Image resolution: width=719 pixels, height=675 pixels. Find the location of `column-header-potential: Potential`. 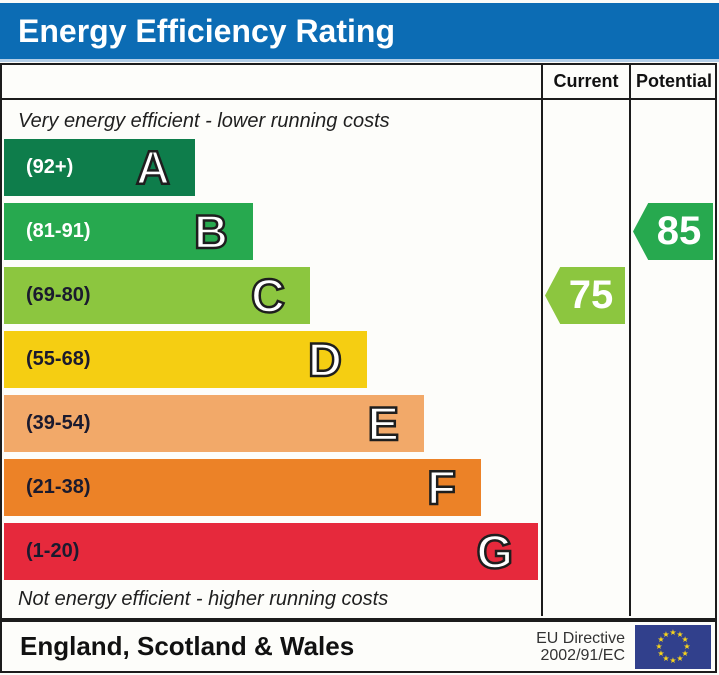

column-header-potential: Potential is located at coordinates (673, 81).